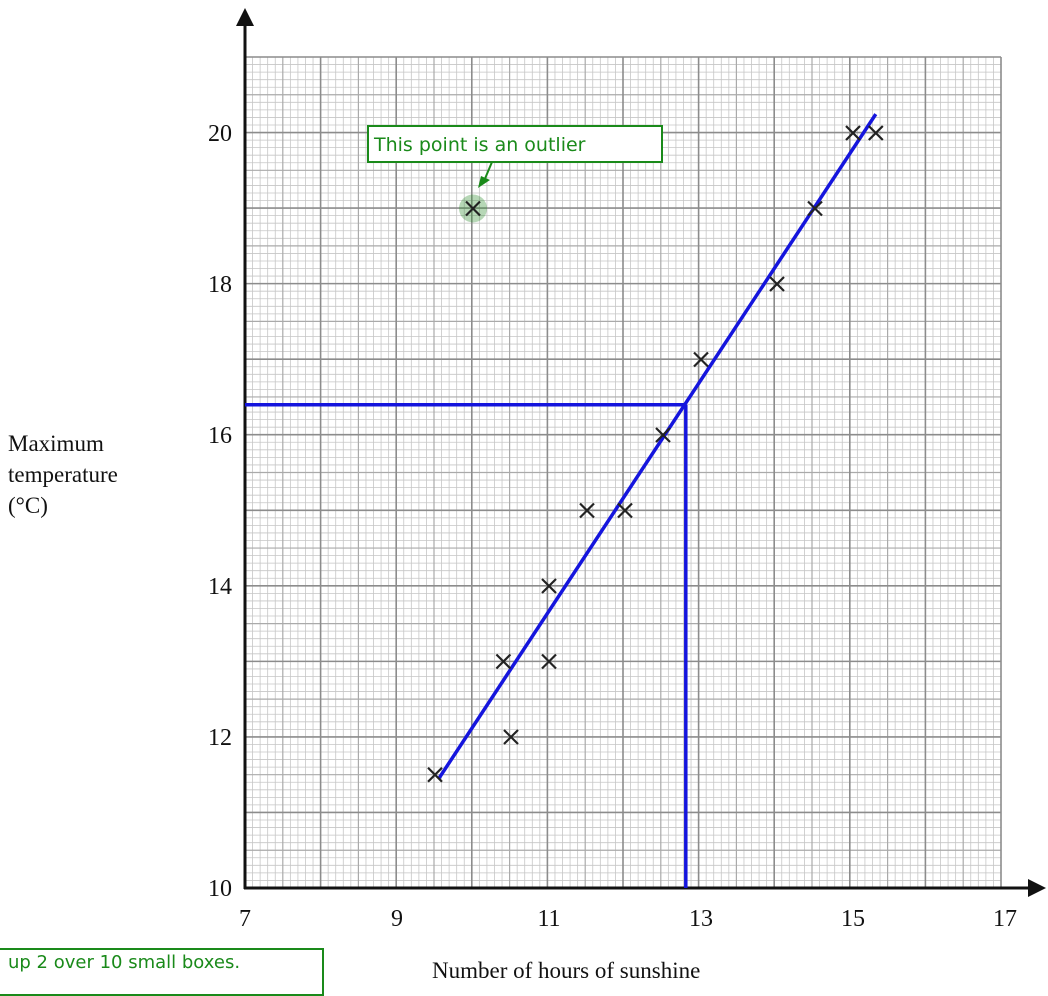 This screenshot has height=996, width=1048. I want to click on annotation-box, so click(515, 144).